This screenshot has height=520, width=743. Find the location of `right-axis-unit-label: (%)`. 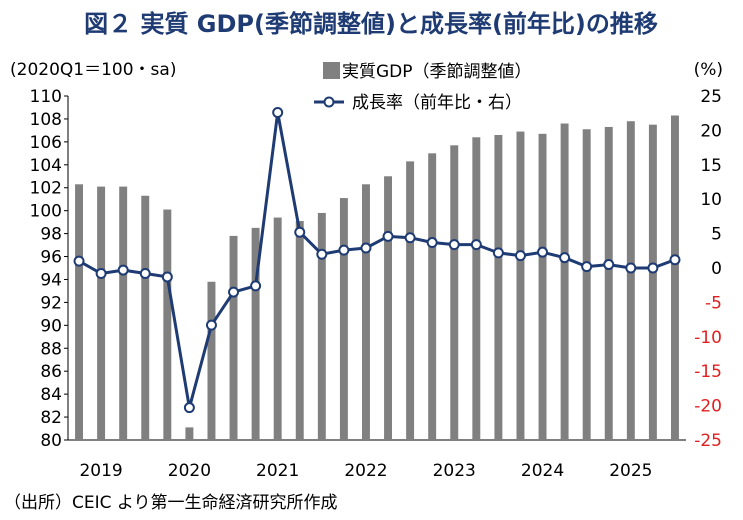

right-axis-unit-label: (%) is located at coordinates (708, 70).